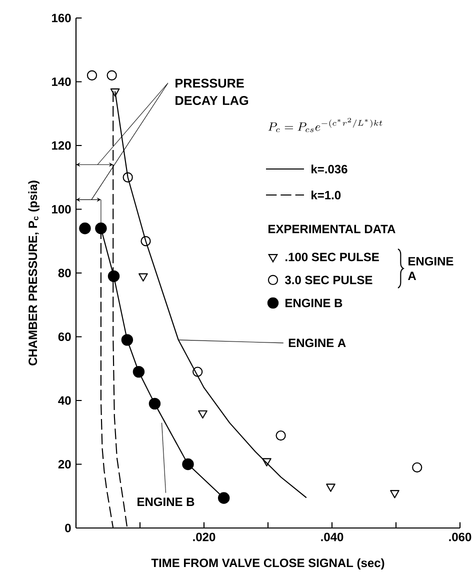  I want to click on y-tick-label: 40, so click(64, 400).